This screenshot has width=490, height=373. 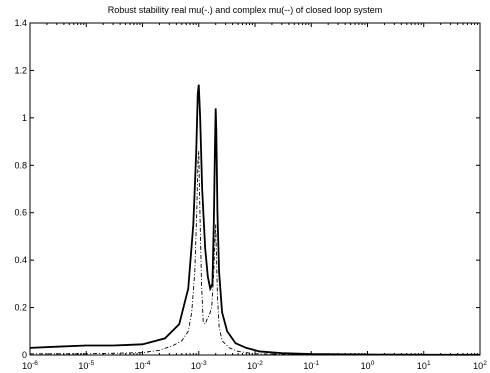 What do you see at coordinates (368, 365) in the screenshot?
I see `x-tick-label: 10⁰` at bounding box center [368, 365].